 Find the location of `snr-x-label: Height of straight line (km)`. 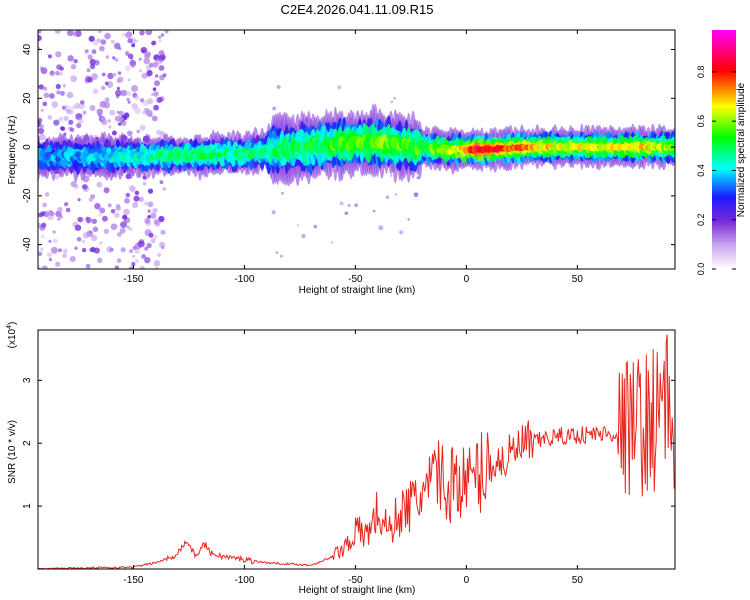

snr-x-label: Height of straight line (km) is located at coordinates (357, 590).